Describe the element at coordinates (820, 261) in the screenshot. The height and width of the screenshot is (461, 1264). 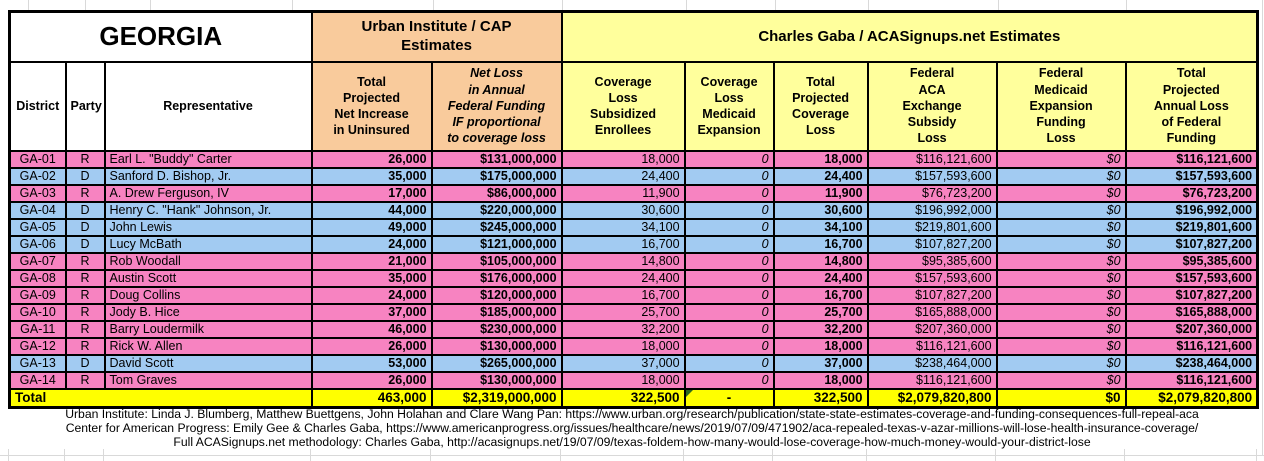
I see `cell-total-coverage-loss: 14,800` at that location.